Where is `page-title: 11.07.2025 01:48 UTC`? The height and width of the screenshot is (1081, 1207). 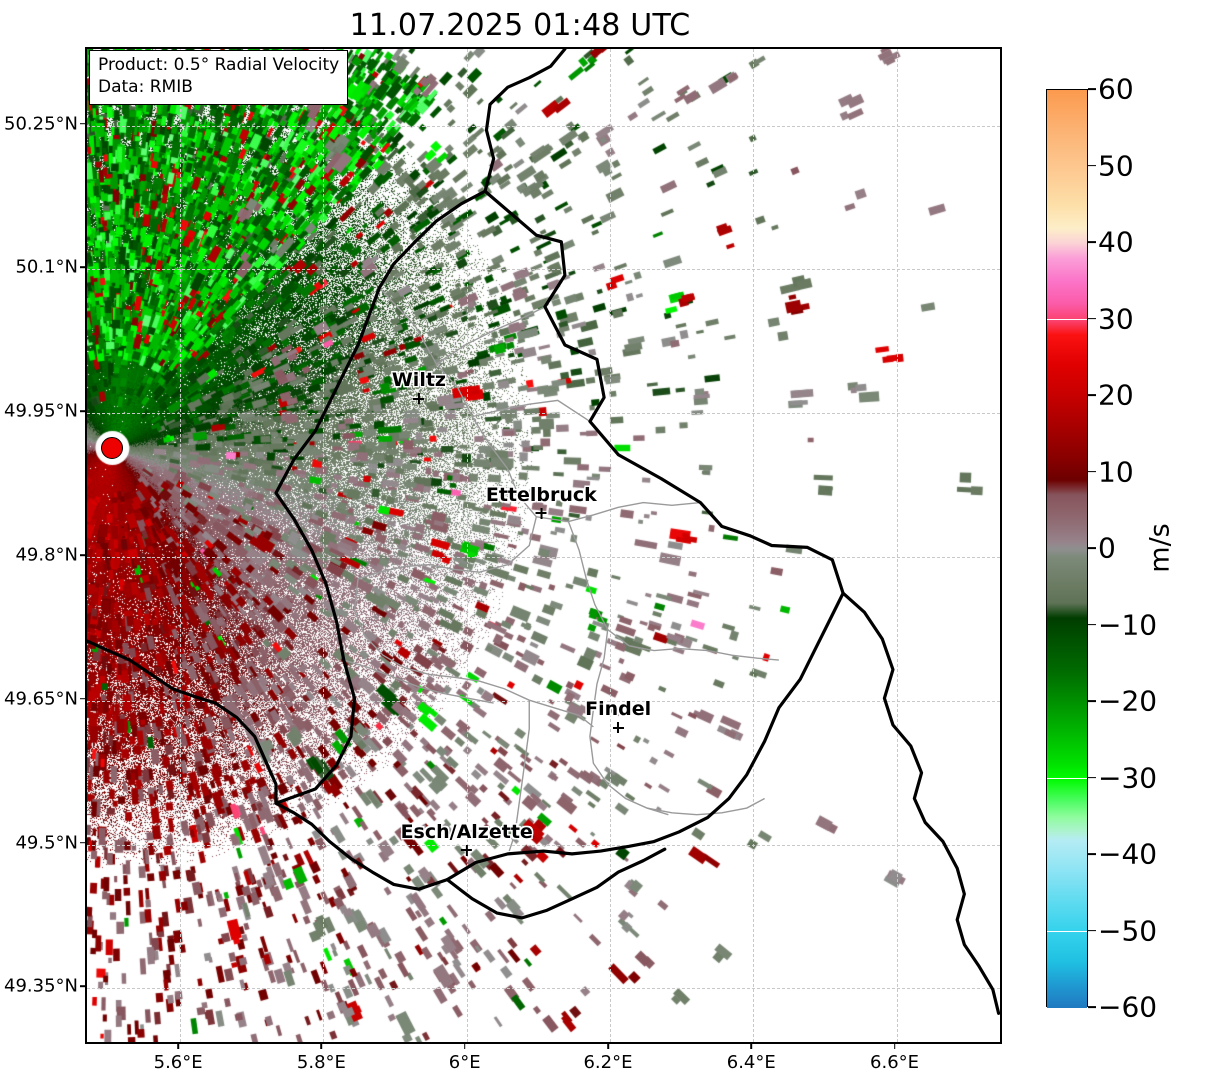 page-title: 11.07.2025 01:48 UTC is located at coordinates (520, 25).